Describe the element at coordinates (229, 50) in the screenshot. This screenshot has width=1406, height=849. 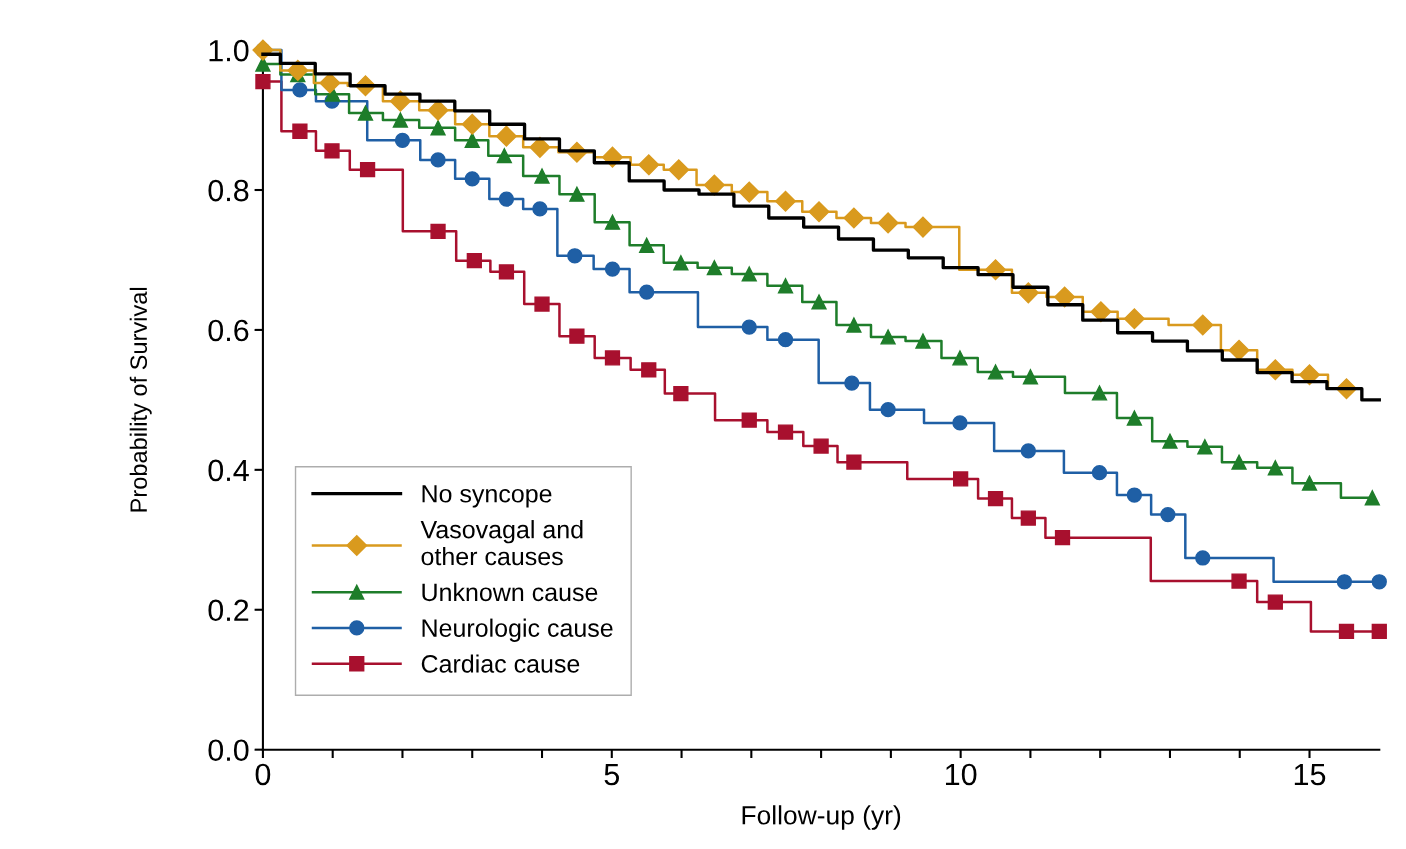
I see `y-tick-label: 1.0` at that location.